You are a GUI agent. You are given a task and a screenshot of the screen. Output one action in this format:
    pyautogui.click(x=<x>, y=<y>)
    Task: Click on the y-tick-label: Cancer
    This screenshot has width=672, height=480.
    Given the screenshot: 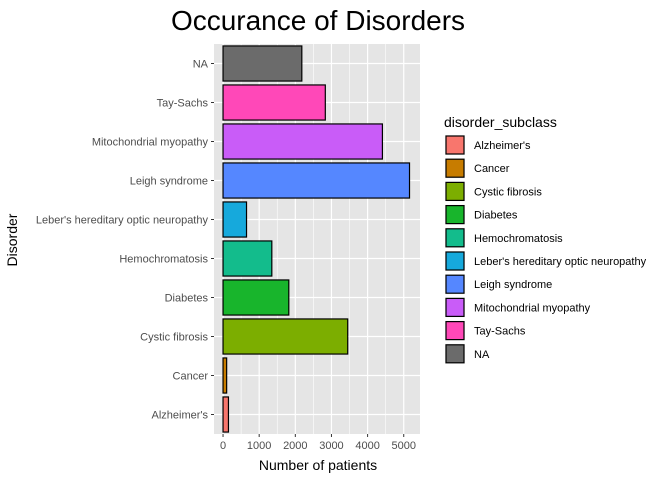 What is the action you would take?
    pyautogui.click(x=191, y=377)
    